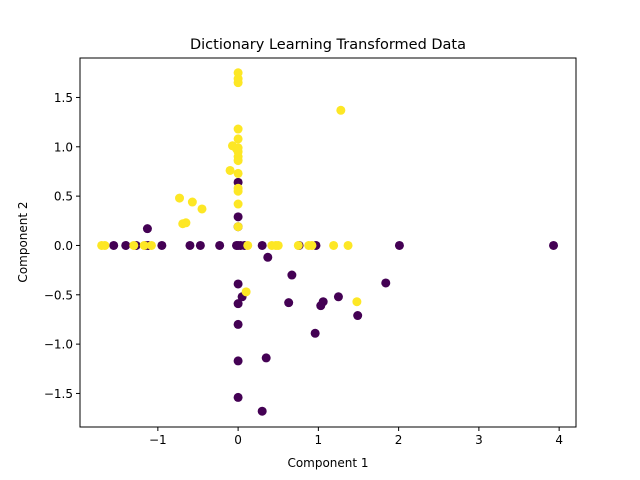 The image size is (640, 480). What do you see at coordinates (559, 440) in the screenshot?
I see `x-tick-label: 4` at bounding box center [559, 440].